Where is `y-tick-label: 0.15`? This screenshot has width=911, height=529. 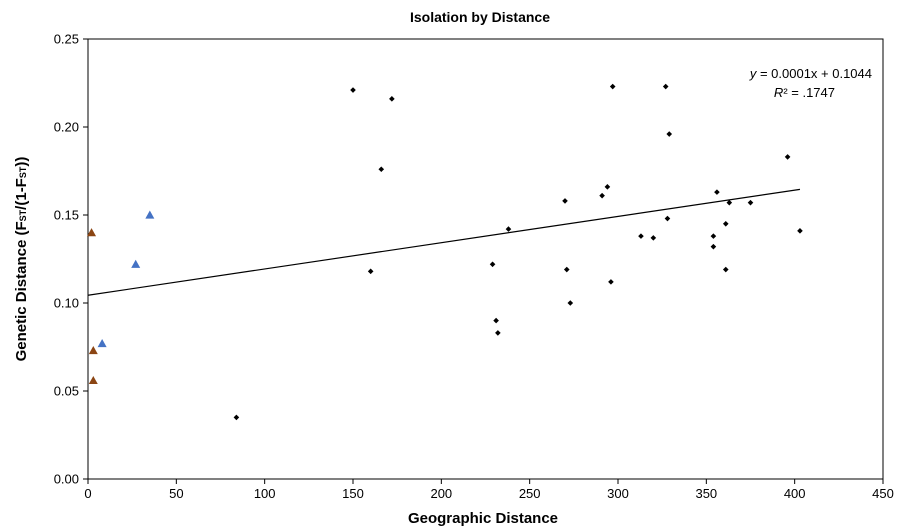
y-tick-label: 0.15 is located at coordinates (66, 215).